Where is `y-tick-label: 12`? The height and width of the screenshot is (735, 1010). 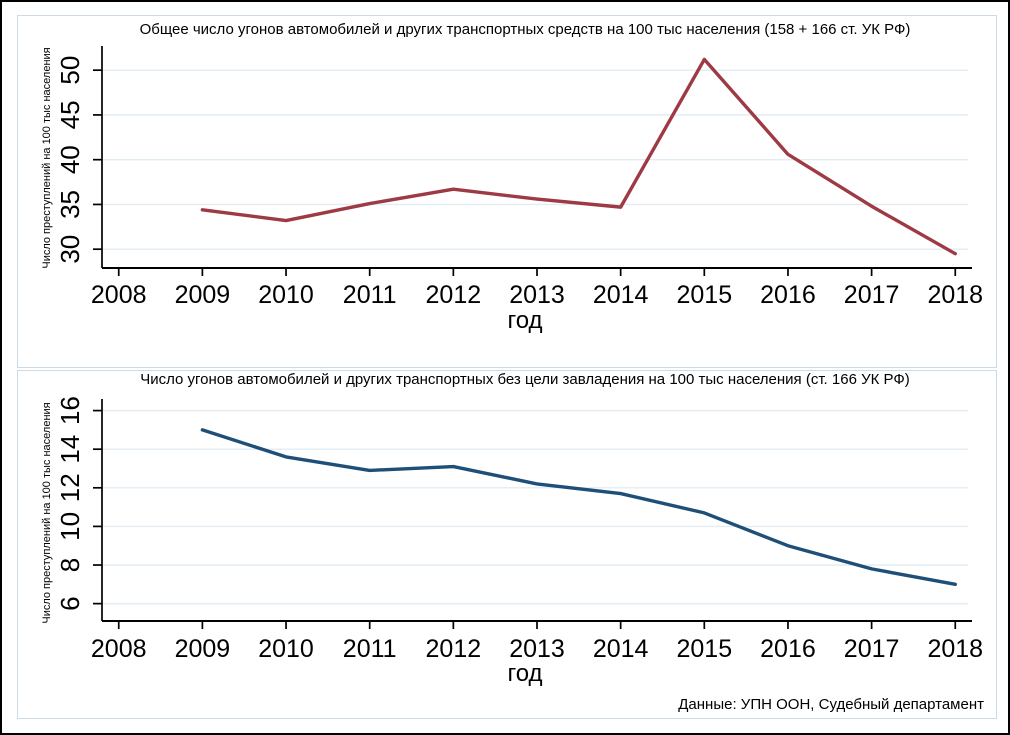
y-tick-label: 12 is located at coordinates (70, 487).